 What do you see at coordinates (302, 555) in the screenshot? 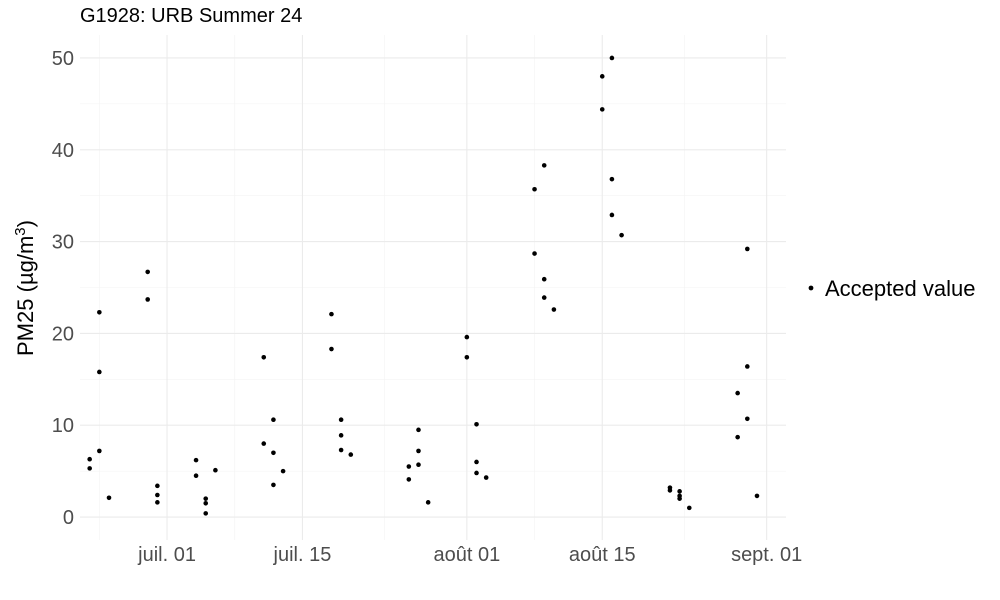
I see `x-tick-label: juil. 15` at bounding box center [302, 555].